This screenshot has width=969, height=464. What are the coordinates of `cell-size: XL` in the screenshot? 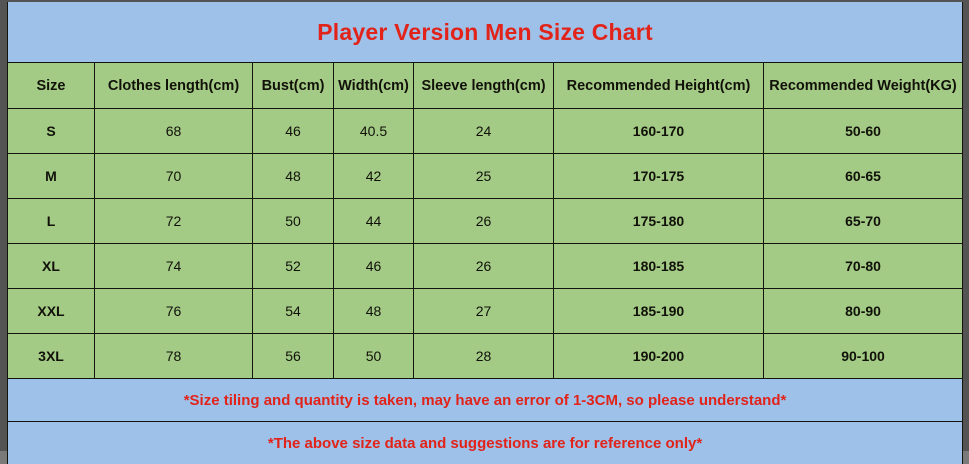 It's located at (51, 266).